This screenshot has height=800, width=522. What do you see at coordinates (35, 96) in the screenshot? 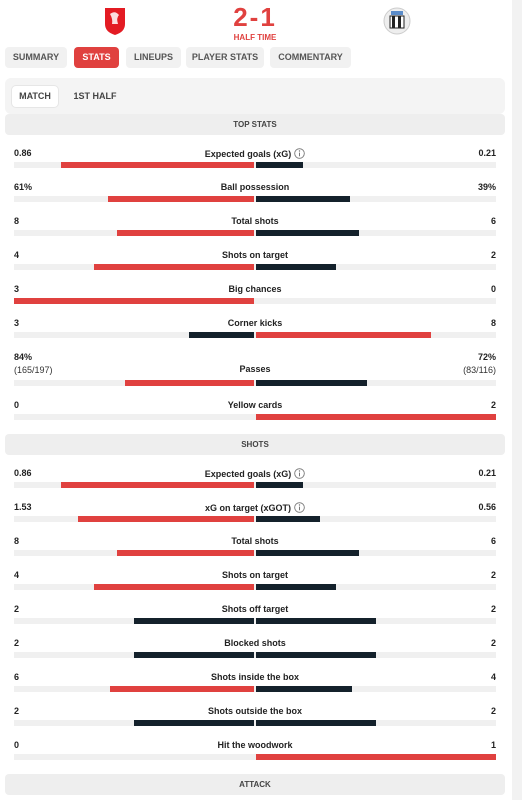
I see `period-tab: MATCH` at bounding box center [35, 96].